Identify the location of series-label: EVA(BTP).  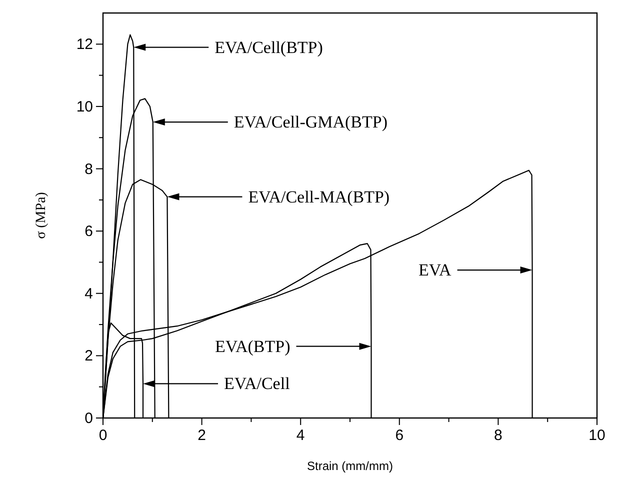
(252, 346).